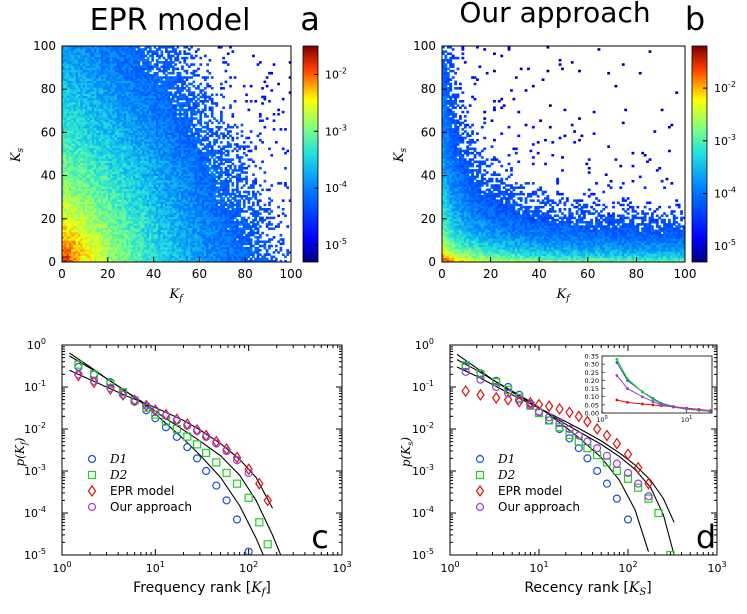 This screenshot has width=747, height=614. Describe the element at coordinates (719, 166) in the screenshot. I see `colorbar-b-ticks: 10-2 10-3 10-4 10-5` at that location.